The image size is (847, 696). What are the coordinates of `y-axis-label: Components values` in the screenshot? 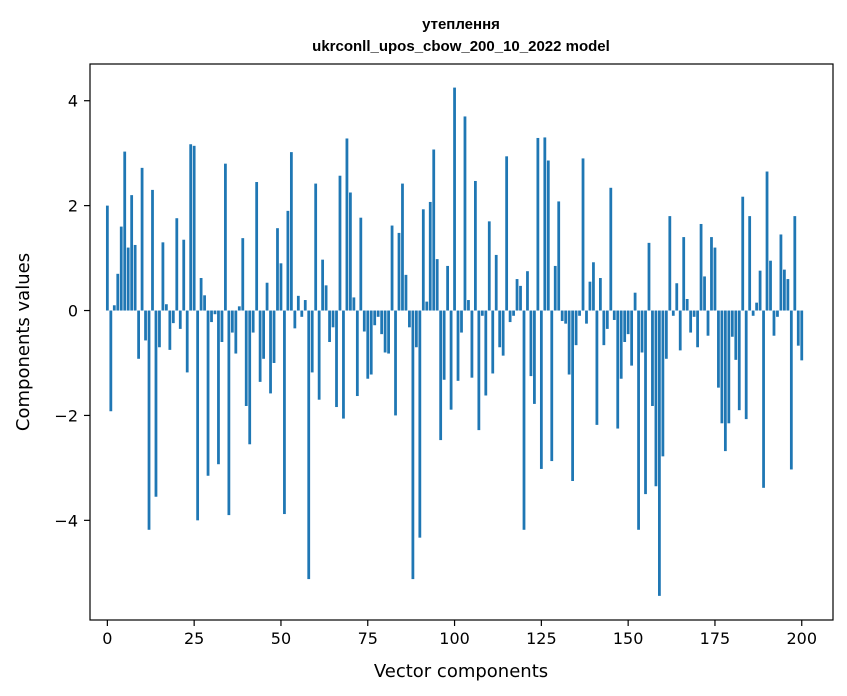 It's located at (23, 342).